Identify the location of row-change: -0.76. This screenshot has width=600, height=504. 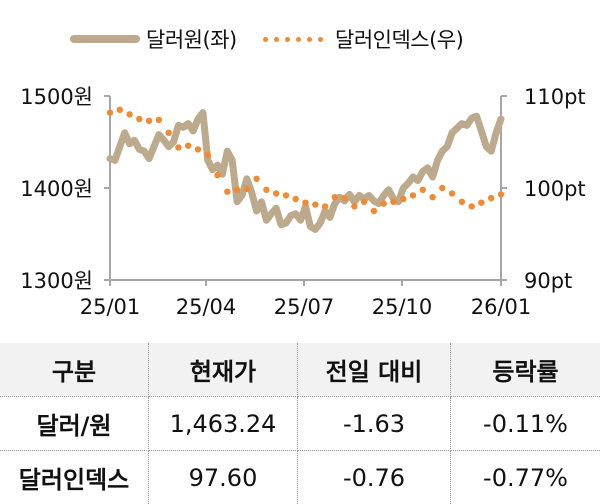
(374, 477).